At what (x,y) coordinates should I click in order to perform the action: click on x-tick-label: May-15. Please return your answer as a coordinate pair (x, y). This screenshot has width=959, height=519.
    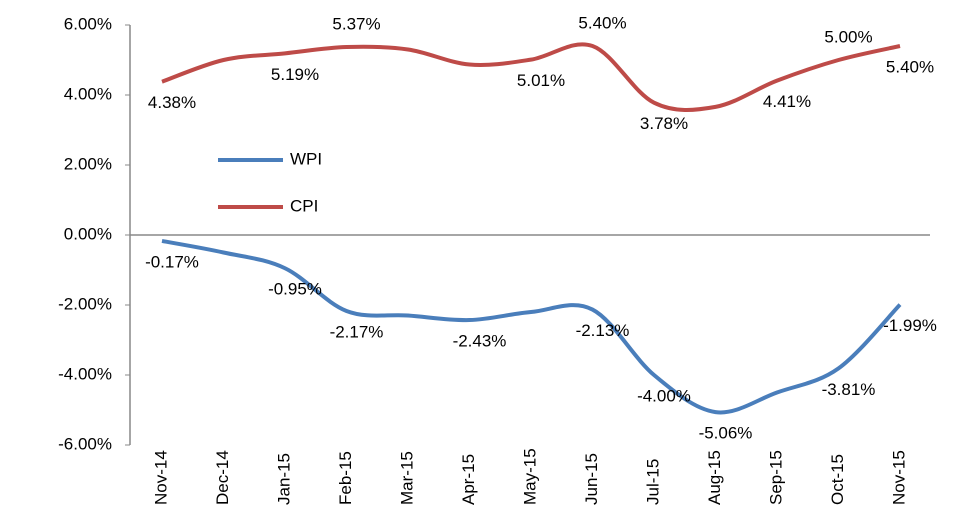
    Looking at the image, I should click on (529, 476).